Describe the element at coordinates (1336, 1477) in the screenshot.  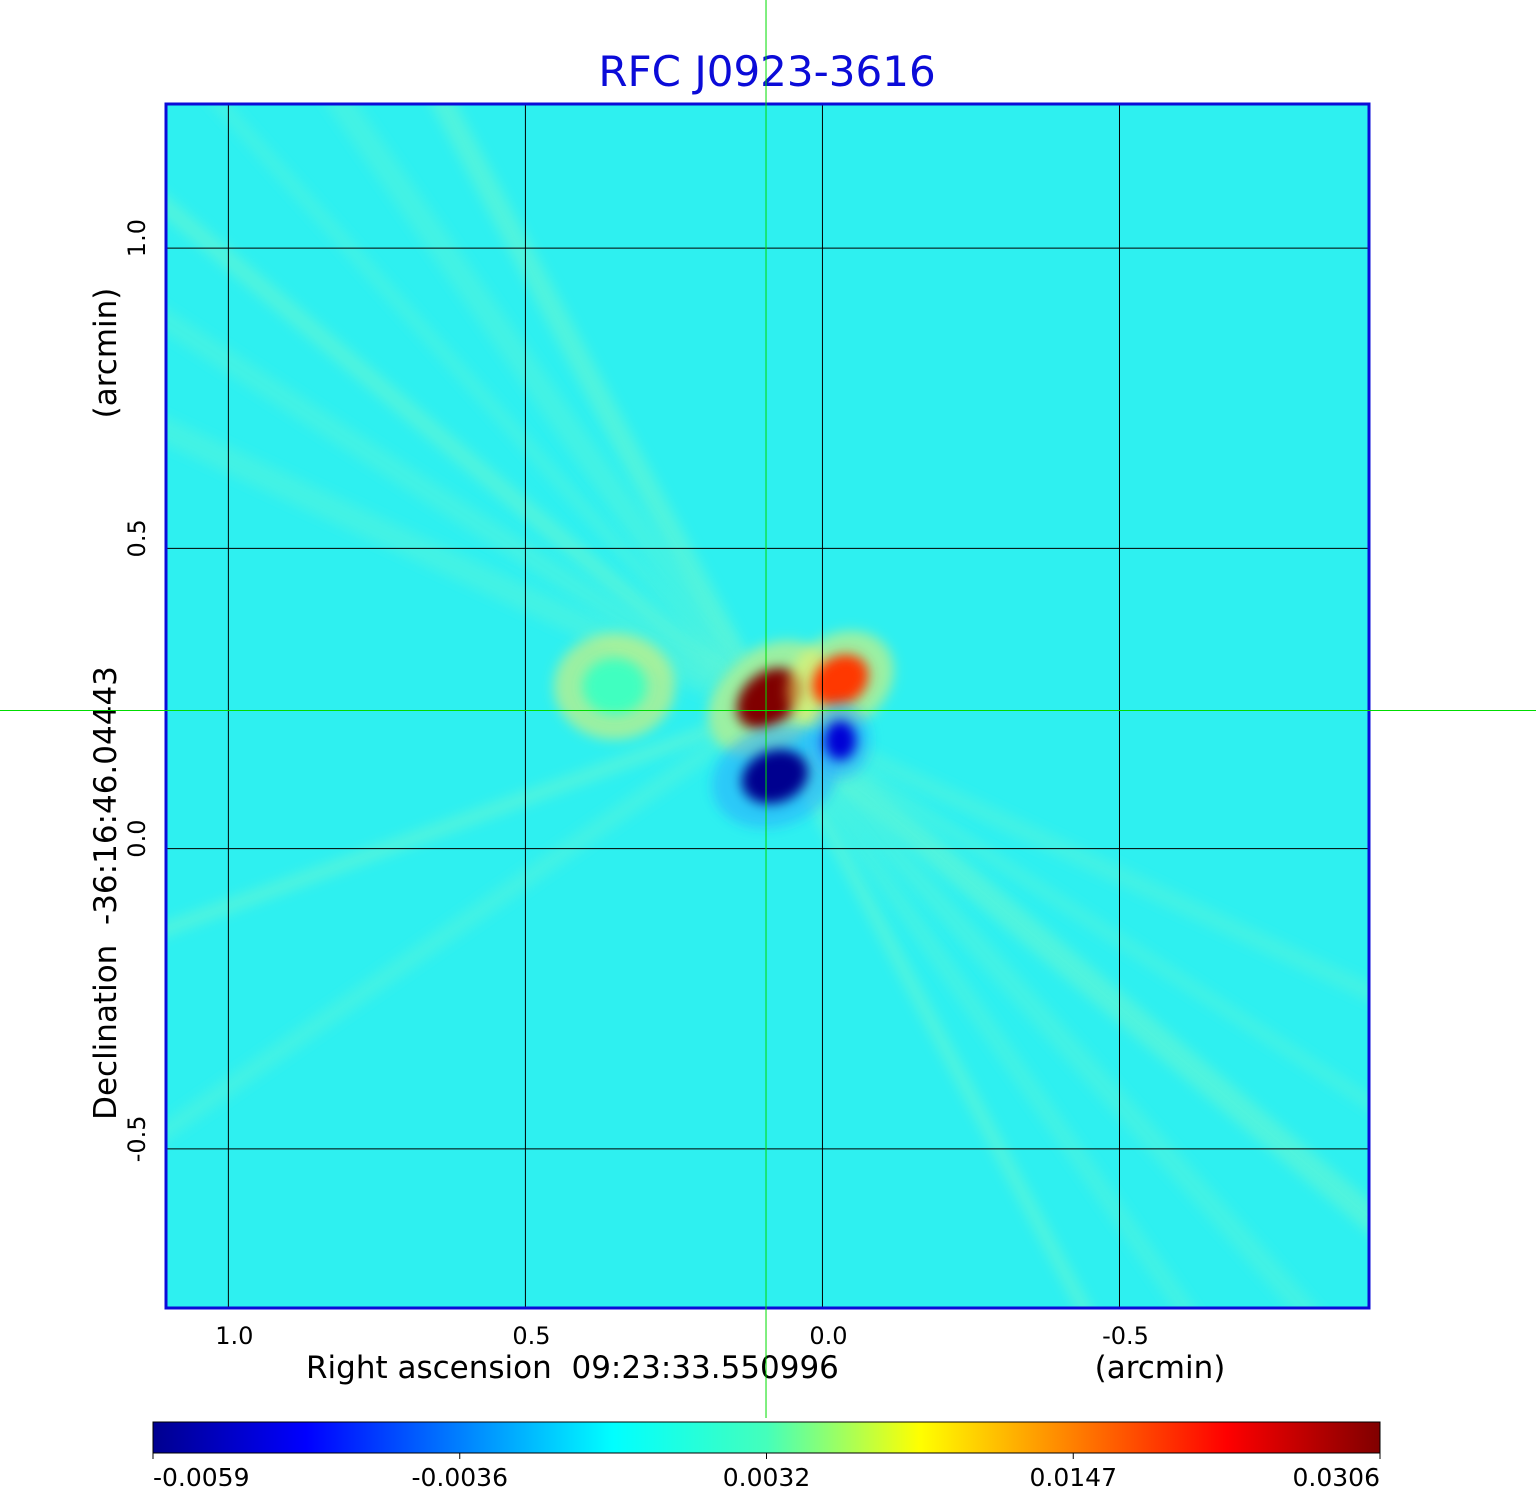
I see `colorbar-tick-label: 0.0306` at that location.